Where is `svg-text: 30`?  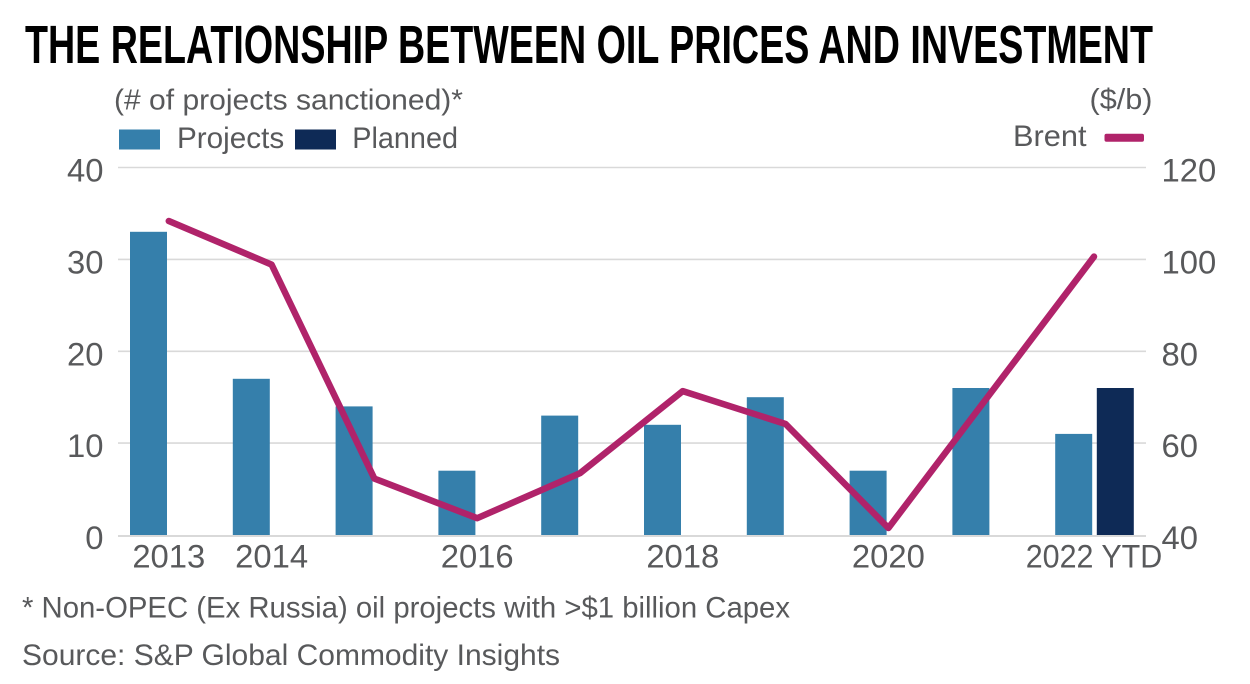 svg-text: 30 is located at coordinates (85, 261).